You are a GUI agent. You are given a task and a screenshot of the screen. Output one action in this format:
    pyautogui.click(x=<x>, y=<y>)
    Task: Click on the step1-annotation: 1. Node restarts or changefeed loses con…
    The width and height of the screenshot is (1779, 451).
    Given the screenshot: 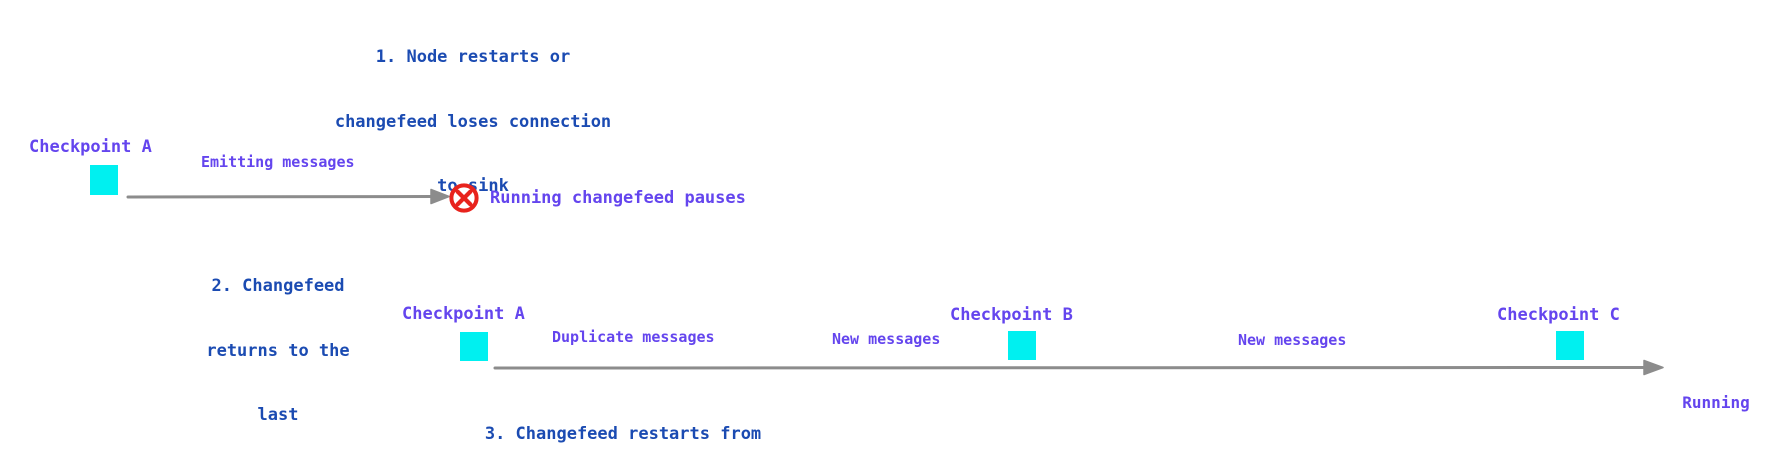 What is the action you would take?
    pyautogui.click(x=473, y=122)
    